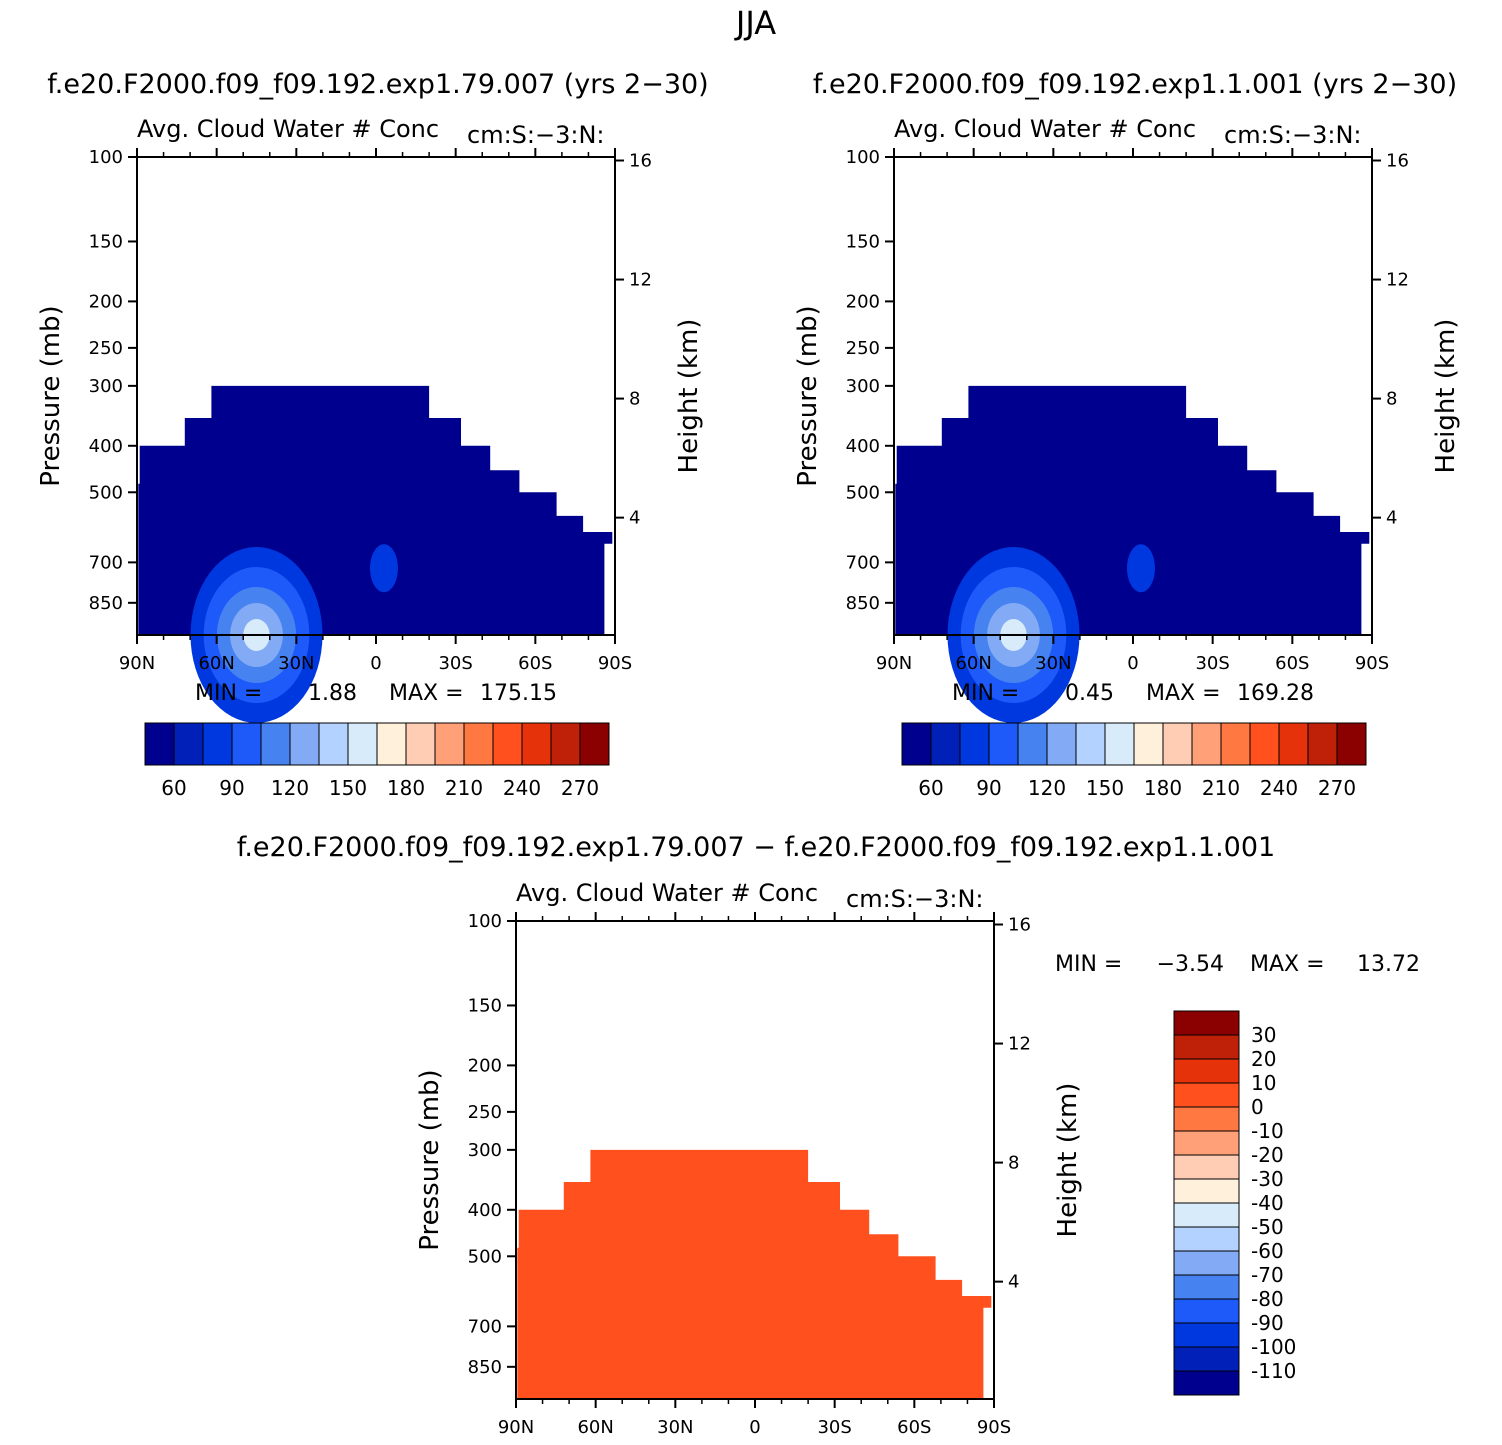  What do you see at coordinates (485, 1367) in the screenshot?
I see `y-tick-label: 850` at bounding box center [485, 1367].